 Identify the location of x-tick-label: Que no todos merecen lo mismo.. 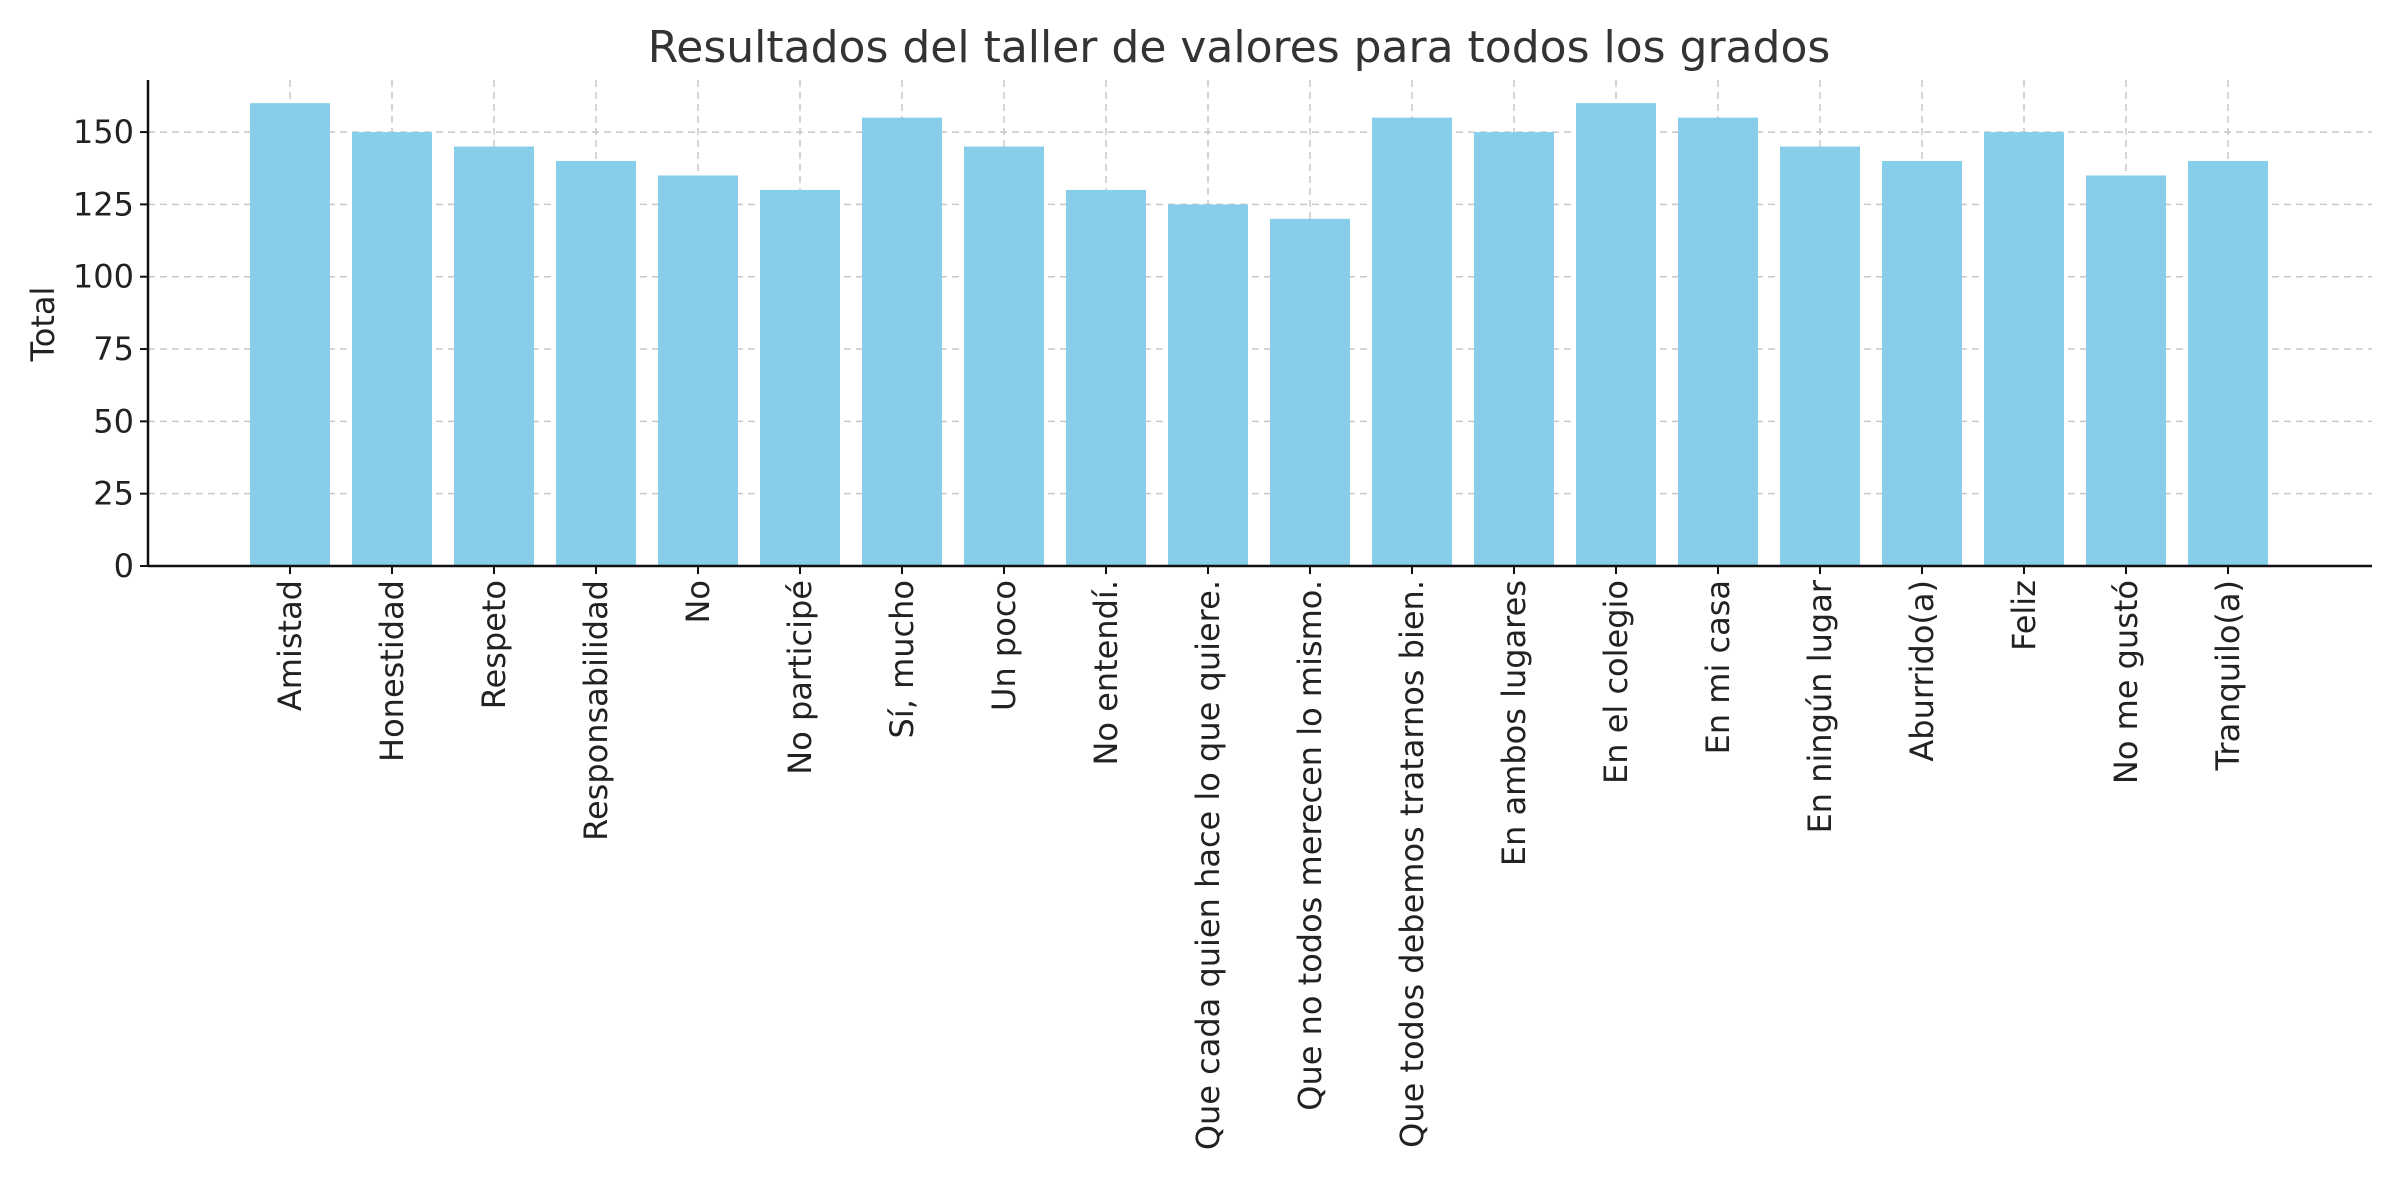
(1310, 845).